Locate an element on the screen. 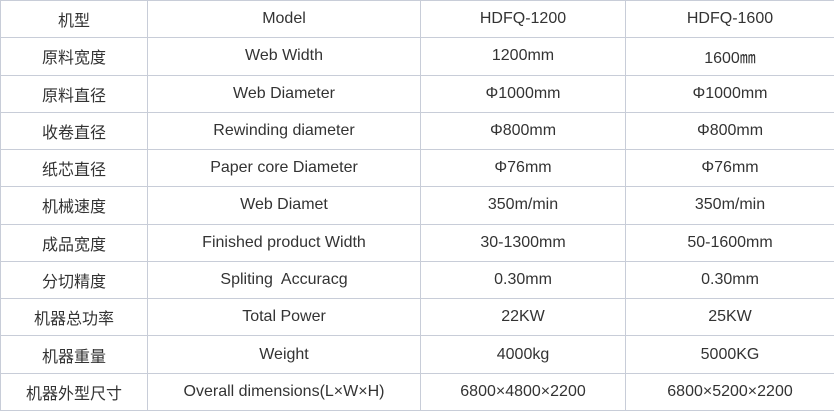  cell-label-cn: 原料宽度 is located at coordinates (74, 56).